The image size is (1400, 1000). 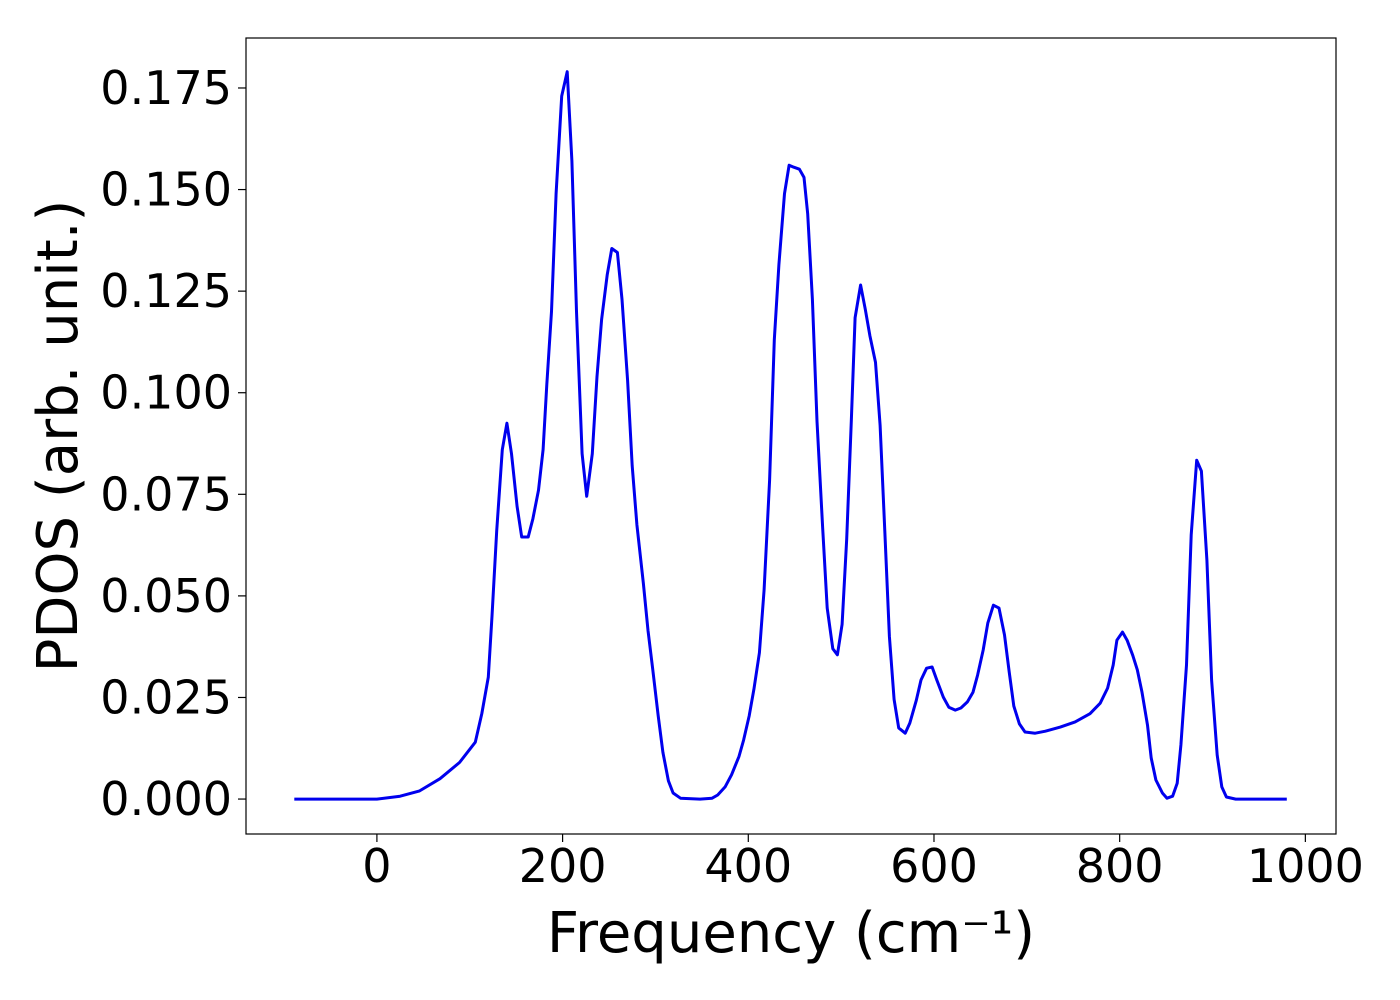 What do you see at coordinates (791, 933) in the screenshot?
I see `x-axis-label: Frequency (cm⁻¹)` at bounding box center [791, 933].